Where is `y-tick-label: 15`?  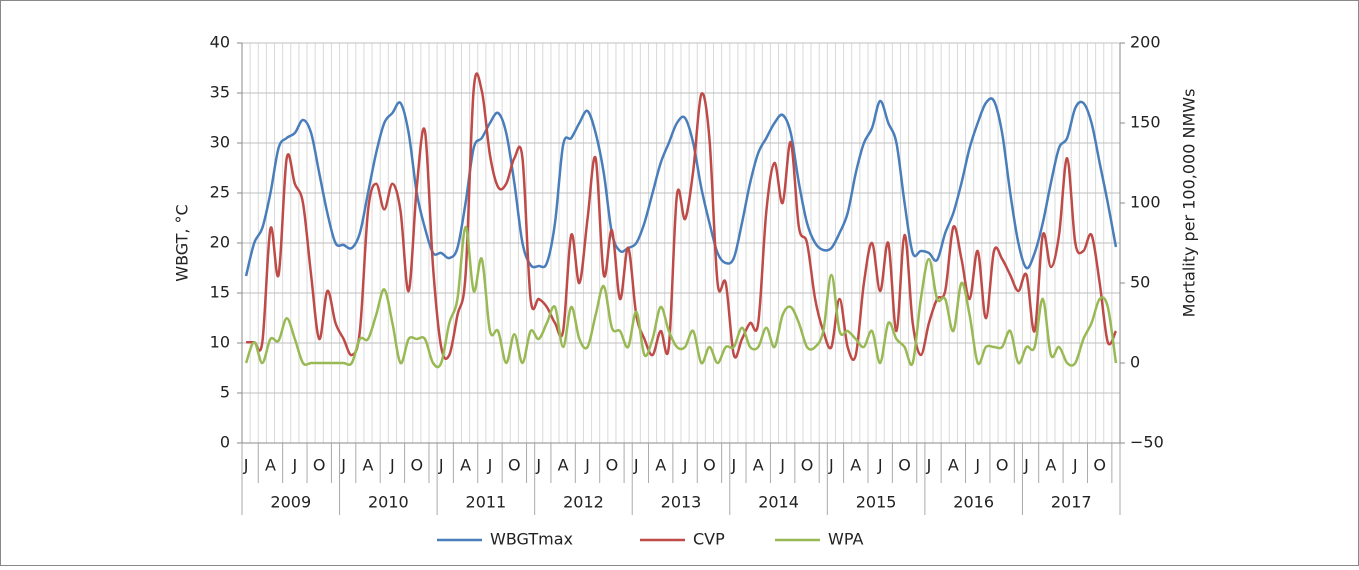
y-tick-label: 15 is located at coordinates (220, 292).